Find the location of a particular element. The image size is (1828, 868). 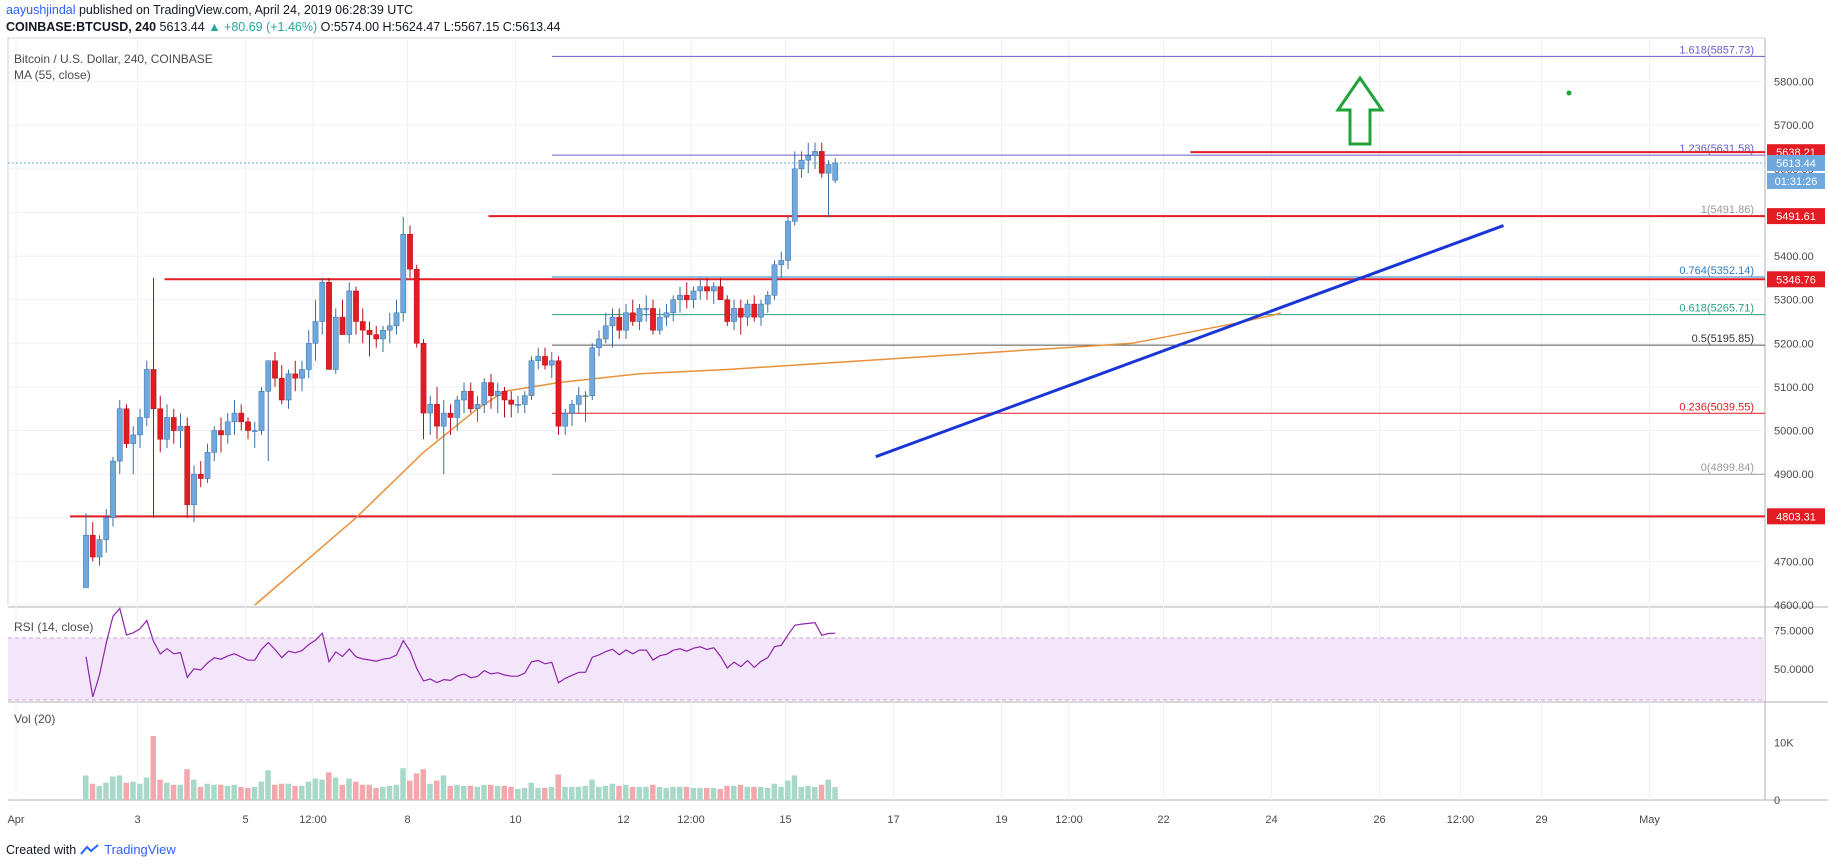

author-link: aayushjindal is located at coordinates (41, 10).